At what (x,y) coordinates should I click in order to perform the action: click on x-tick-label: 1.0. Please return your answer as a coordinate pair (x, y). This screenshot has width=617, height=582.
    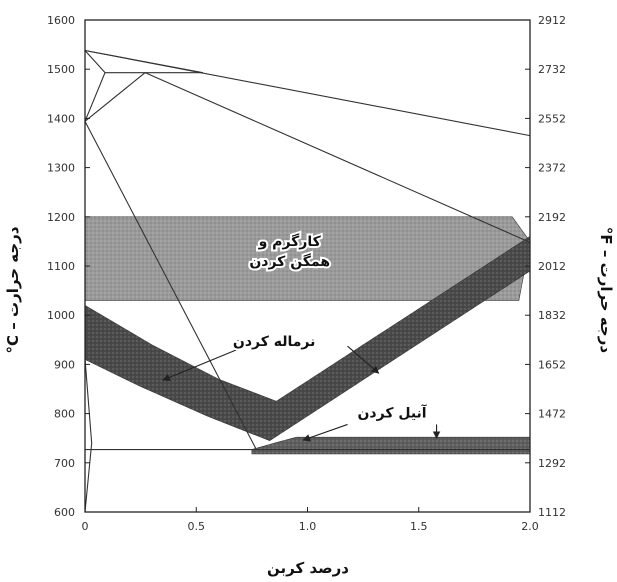
    Looking at the image, I should click on (308, 526).